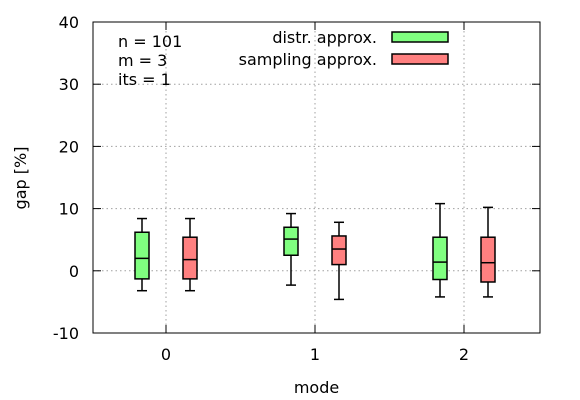 The width and height of the screenshot is (580, 400). I want to click on y-axis-label: gap [%], so click(20, 178).